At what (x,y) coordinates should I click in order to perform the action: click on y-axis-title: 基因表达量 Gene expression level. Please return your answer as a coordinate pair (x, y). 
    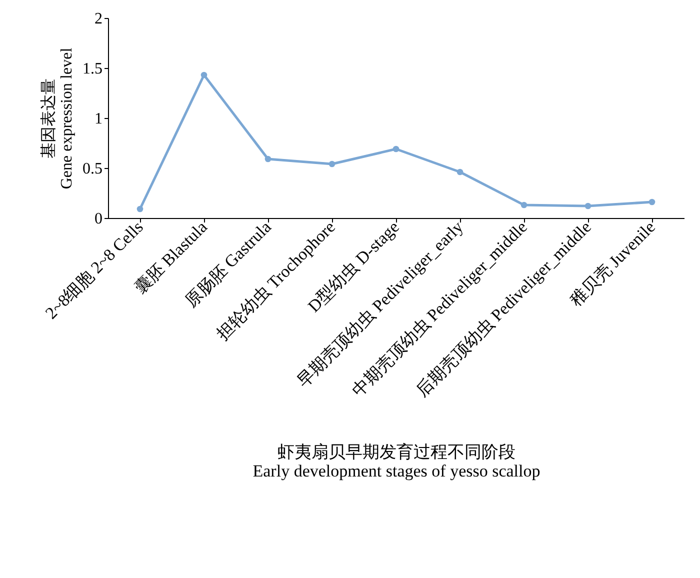
    Looking at the image, I should click on (58, 118).